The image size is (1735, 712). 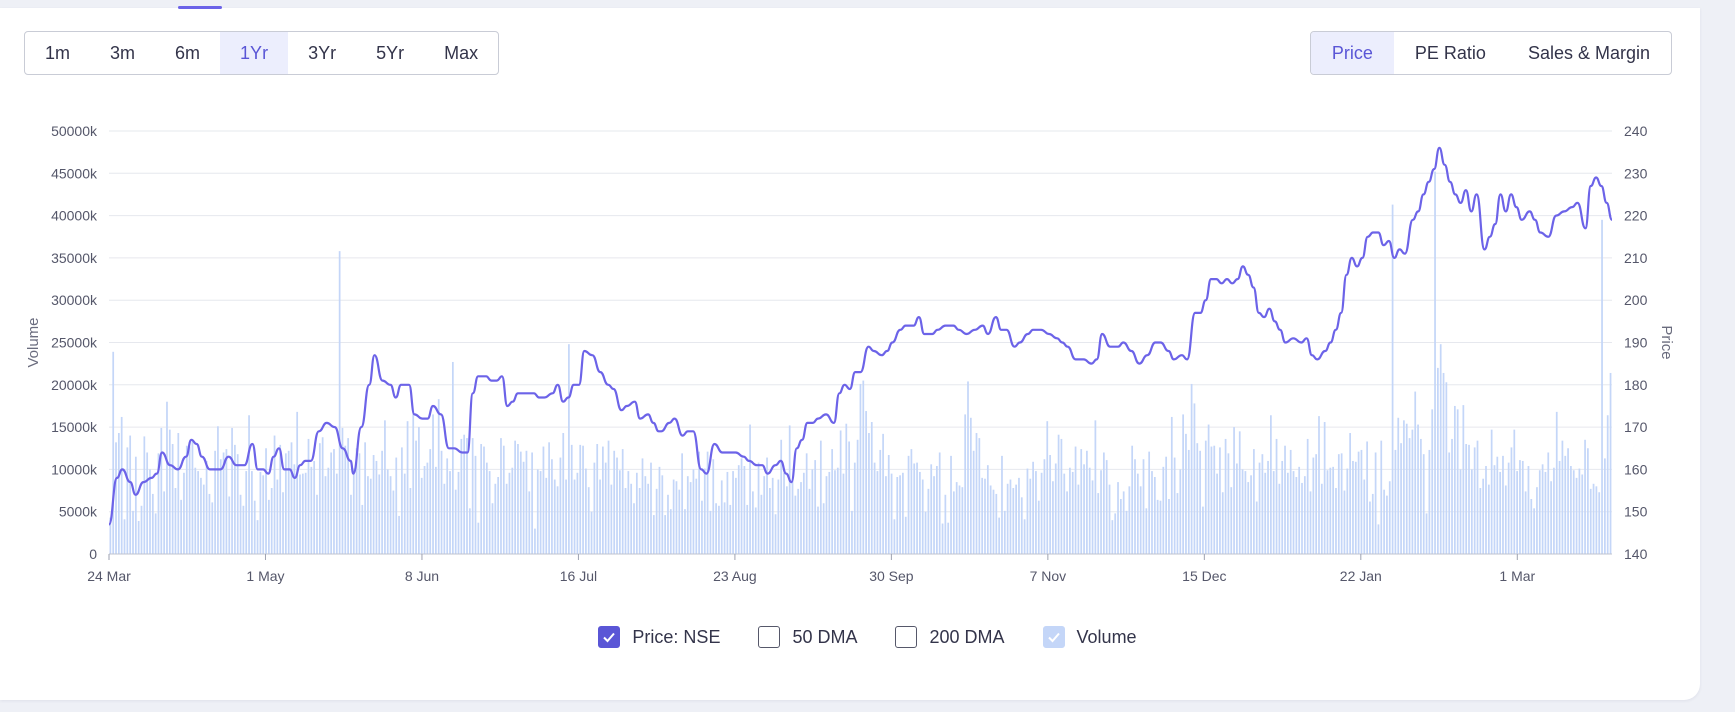 I want to click on legend-50-dma: 50 DMA, so click(x=807, y=637).